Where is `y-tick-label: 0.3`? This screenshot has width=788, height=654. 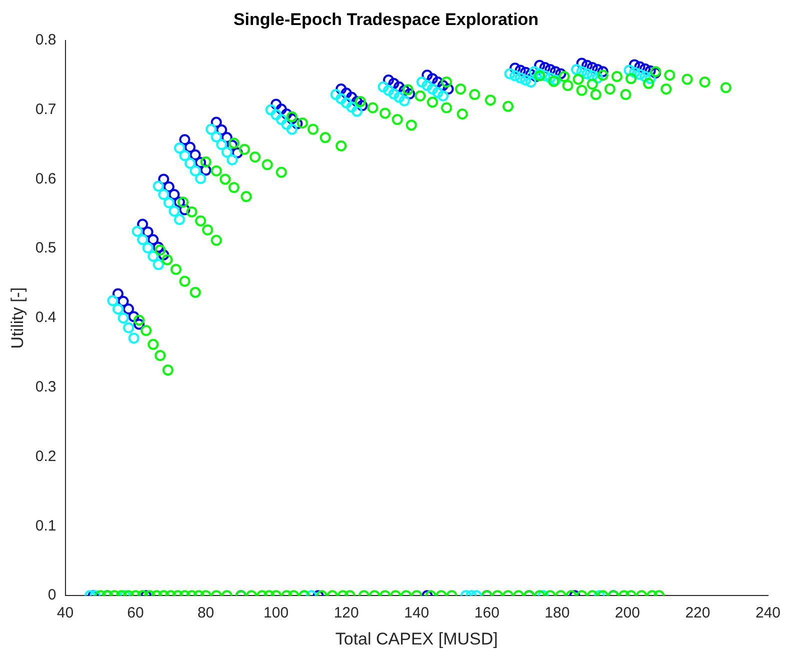 y-tick-label: 0.3 is located at coordinates (45, 387).